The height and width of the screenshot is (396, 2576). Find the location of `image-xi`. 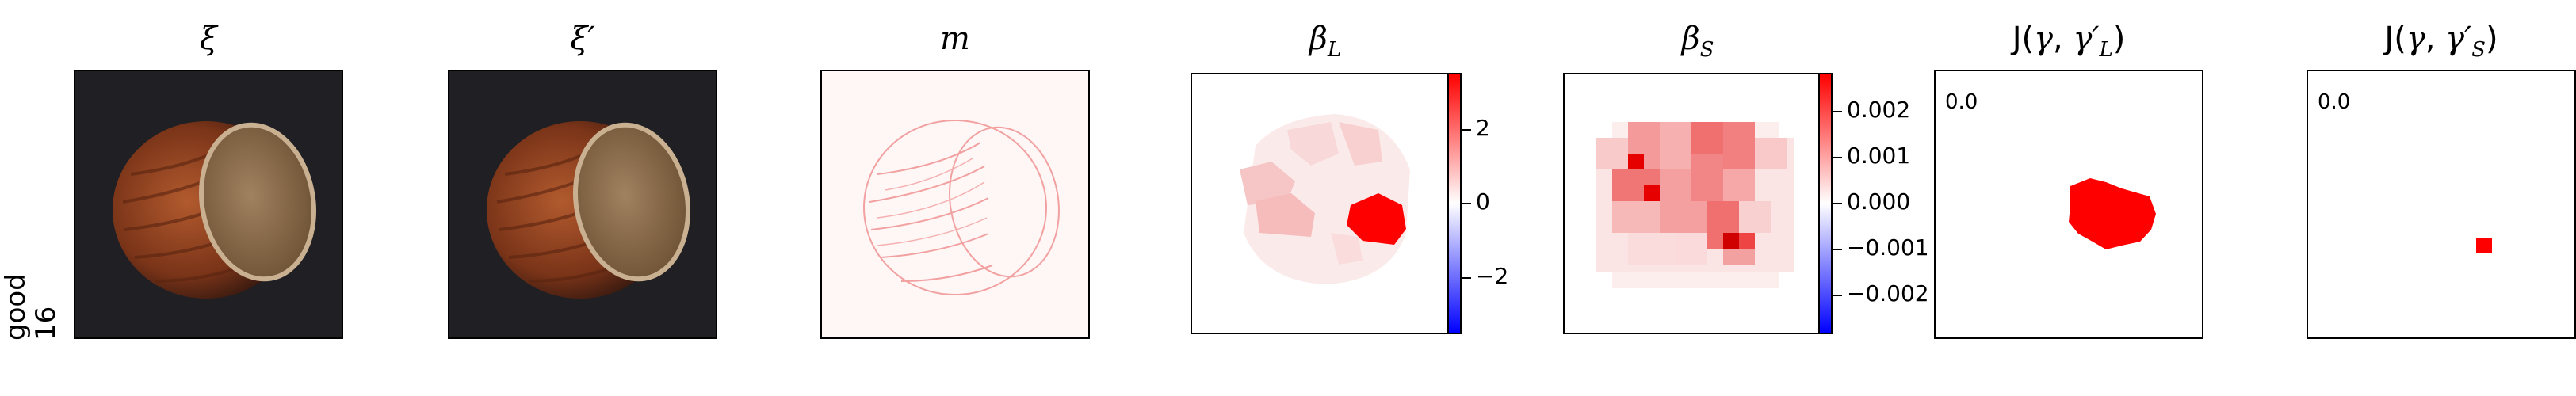

image-xi is located at coordinates (208, 204).